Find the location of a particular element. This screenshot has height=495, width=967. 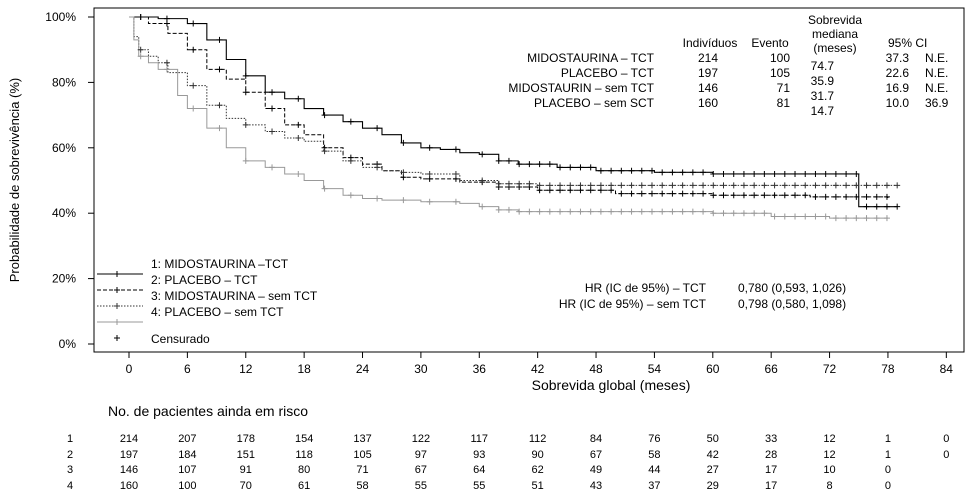

header-individuos: Indivíduos is located at coordinates (710, 43).